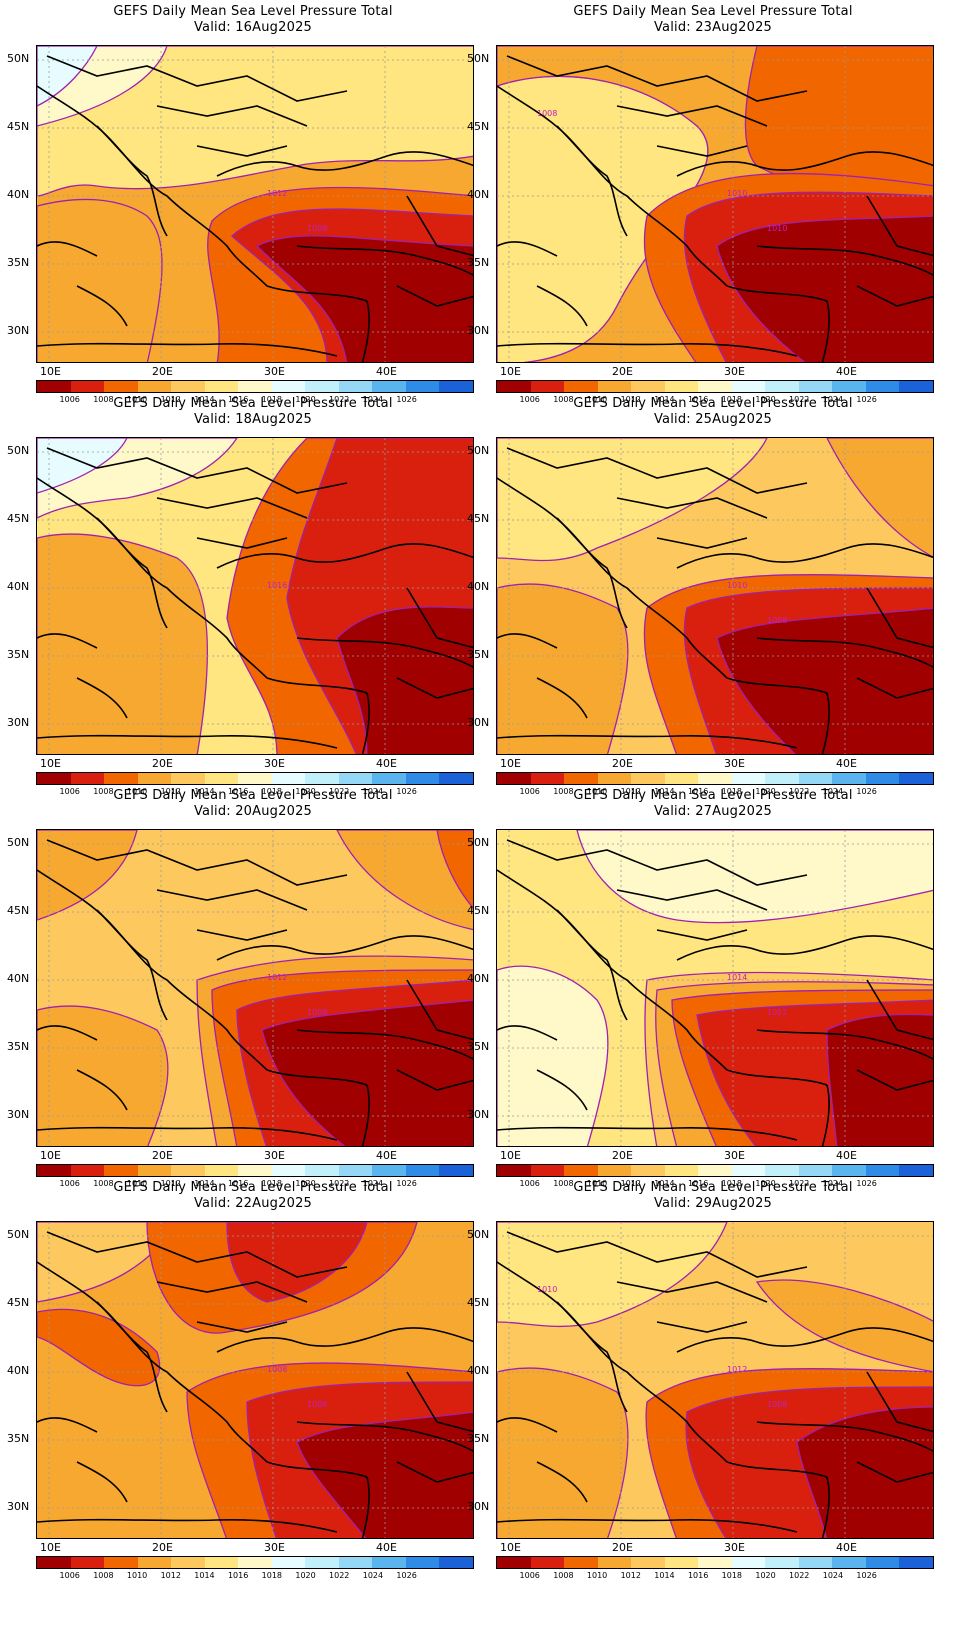  I want to click on colorbar-label: 1018, so click(272, 791).